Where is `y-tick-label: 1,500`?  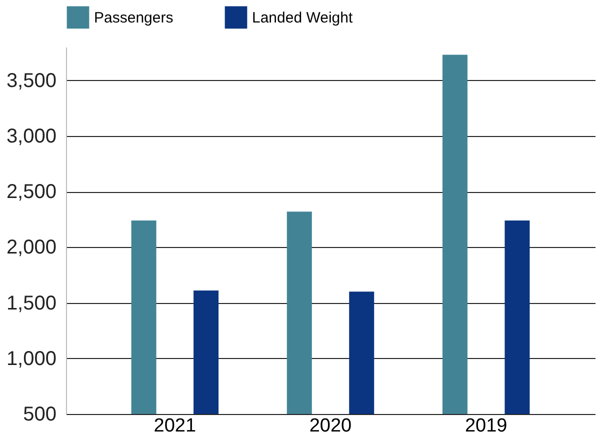
y-tick-label: 1,500 is located at coordinates (31, 303).